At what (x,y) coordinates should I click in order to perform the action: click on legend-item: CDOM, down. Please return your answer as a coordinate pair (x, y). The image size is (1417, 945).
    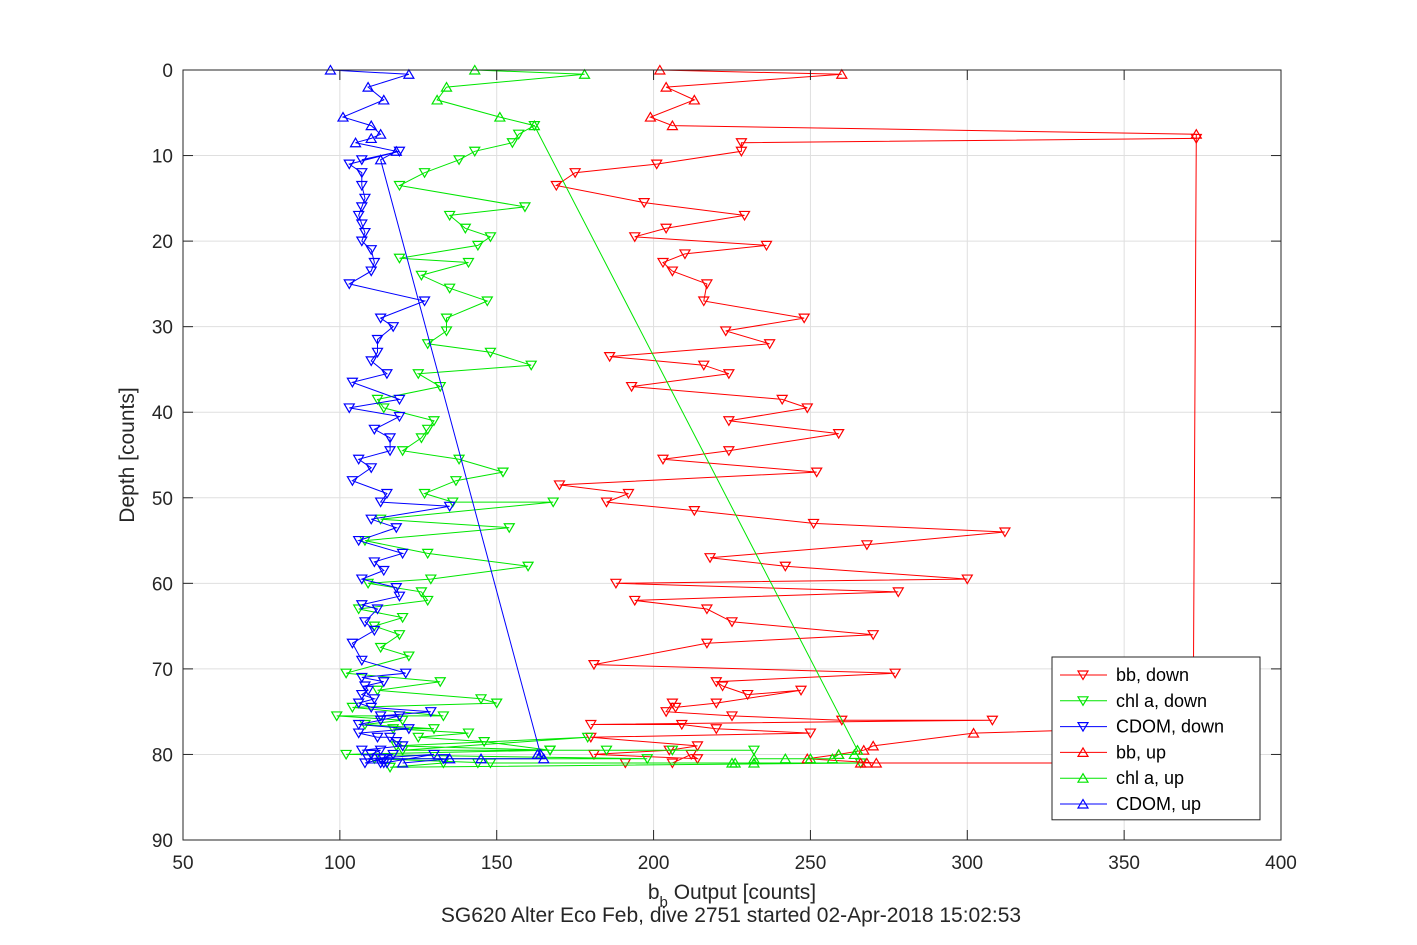
    Looking at the image, I should click on (1142, 727).